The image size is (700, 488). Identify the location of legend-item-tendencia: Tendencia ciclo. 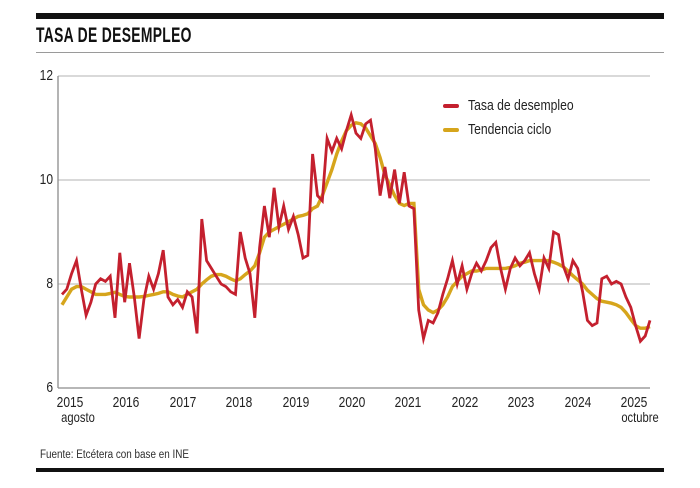
(518, 130).